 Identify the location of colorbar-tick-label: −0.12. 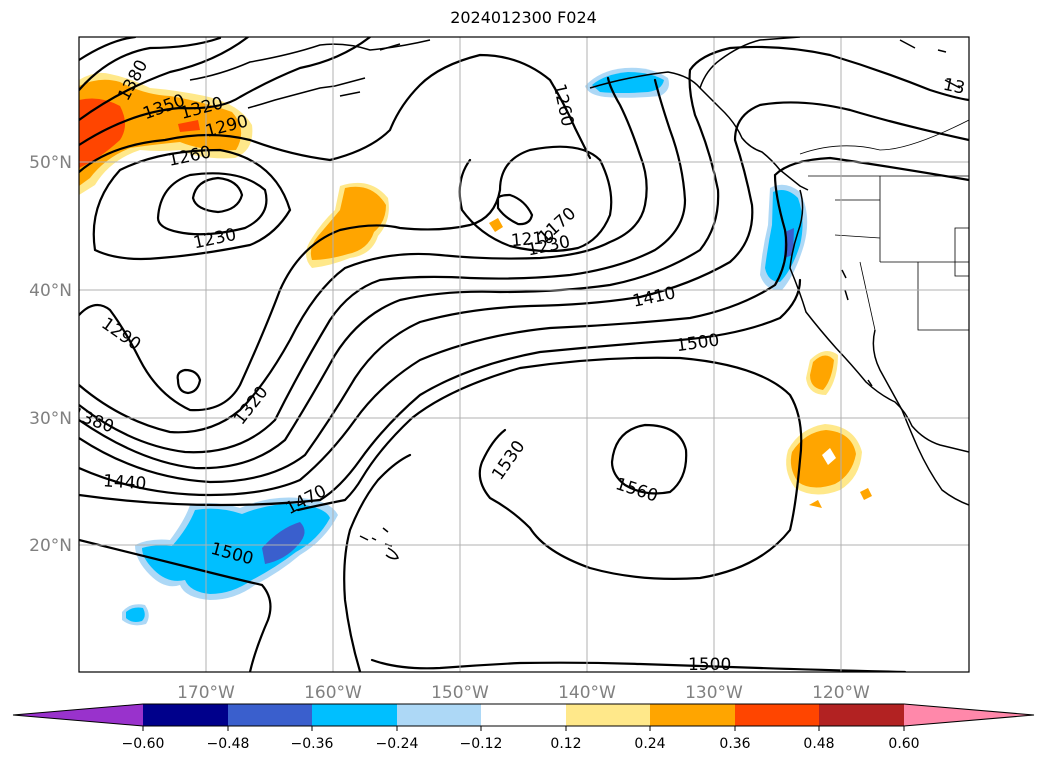
(481, 744).